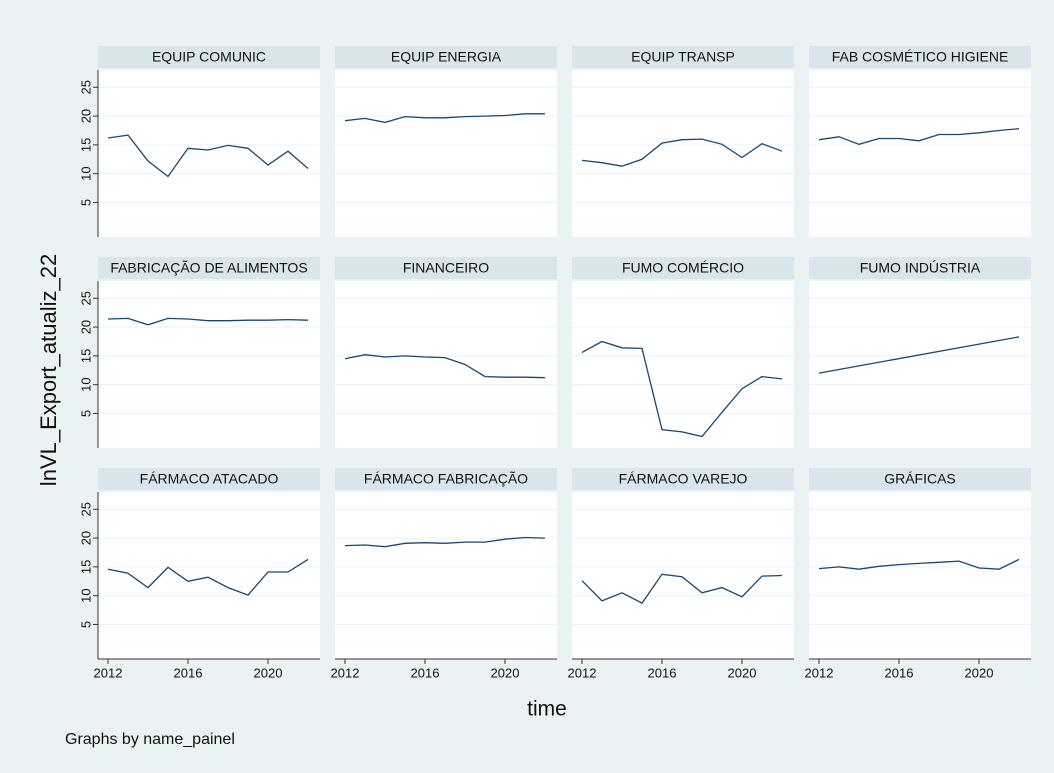 Image resolution: width=1054 pixels, height=773 pixels. I want to click on panel-title: FUMO COMÉRCIO, so click(683, 268).